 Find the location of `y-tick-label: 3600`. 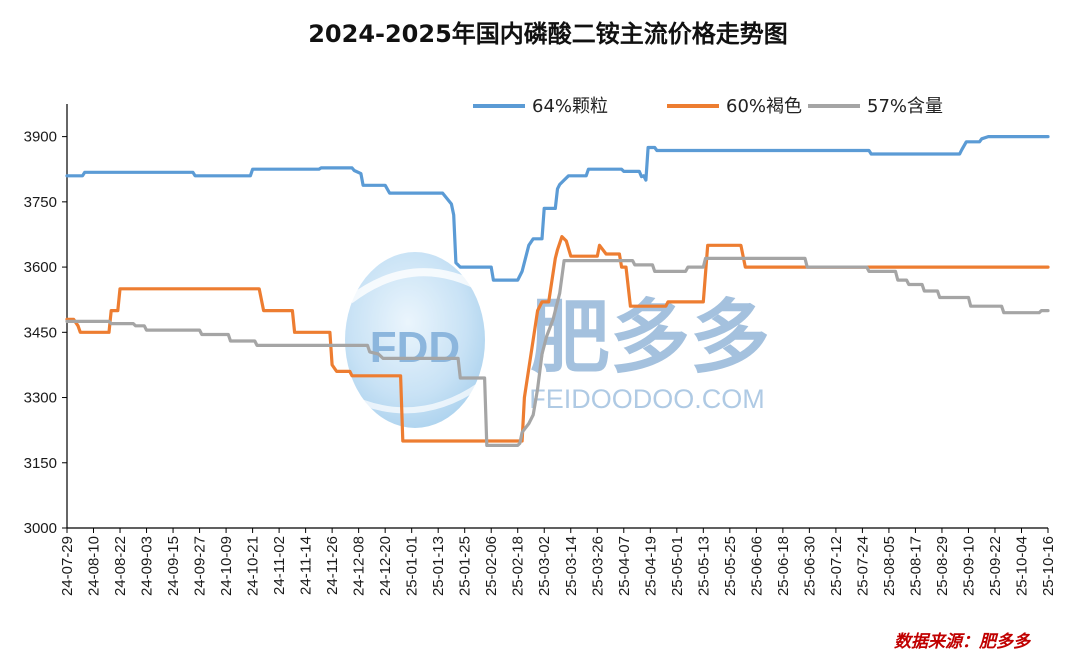

y-tick-label: 3600 is located at coordinates (40, 267).